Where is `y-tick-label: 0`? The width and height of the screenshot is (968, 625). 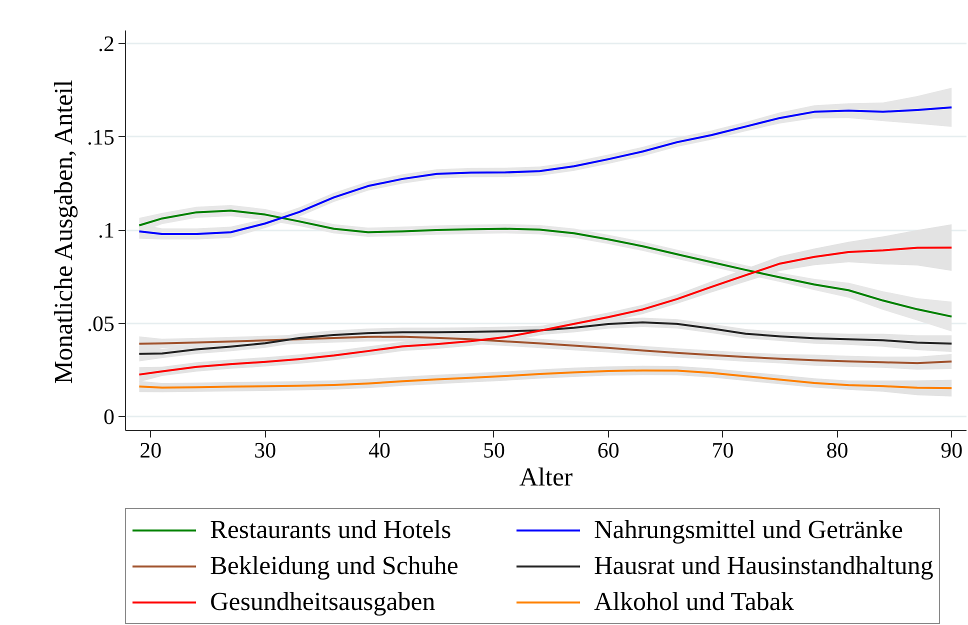
y-tick-label: 0 is located at coordinates (109, 417).